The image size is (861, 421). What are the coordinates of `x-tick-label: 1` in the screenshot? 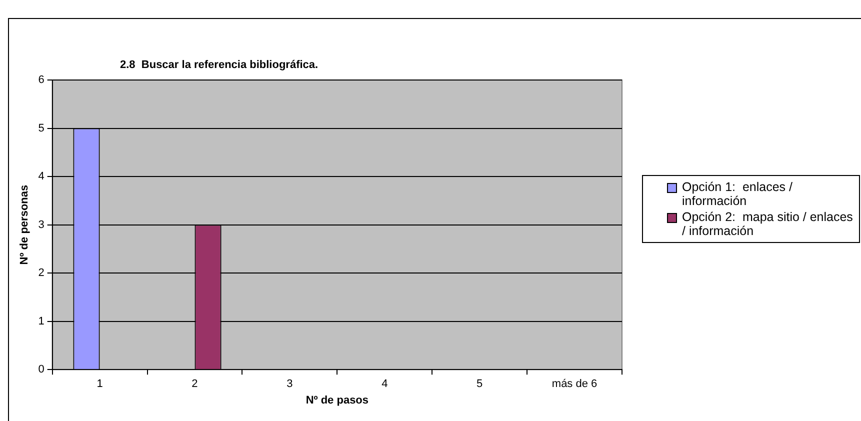 It's located at (99, 384).